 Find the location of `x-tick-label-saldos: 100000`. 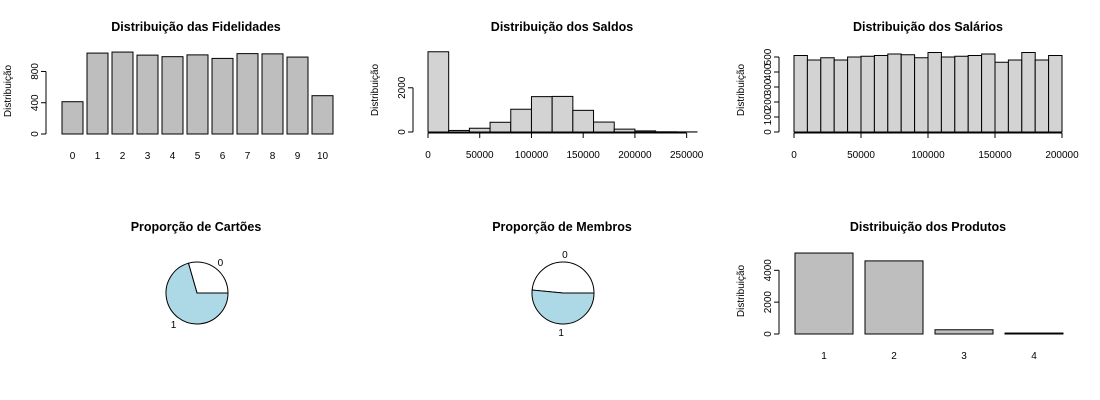

x-tick-label-saldos: 100000 is located at coordinates (532, 155).